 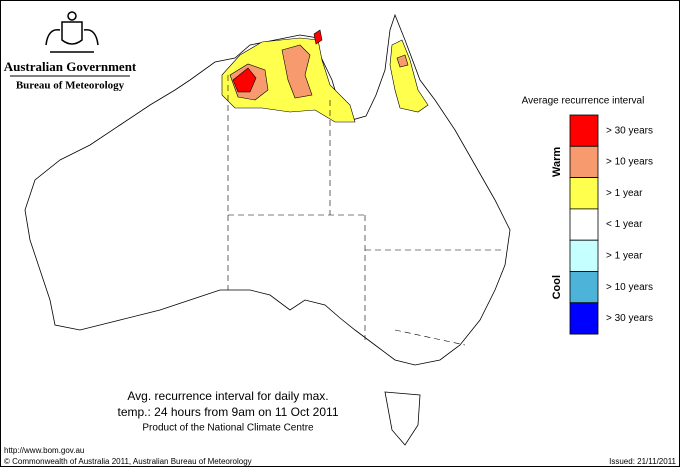 What do you see at coordinates (624, 224) in the screenshot?
I see `legend-label: < 1 year` at bounding box center [624, 224].